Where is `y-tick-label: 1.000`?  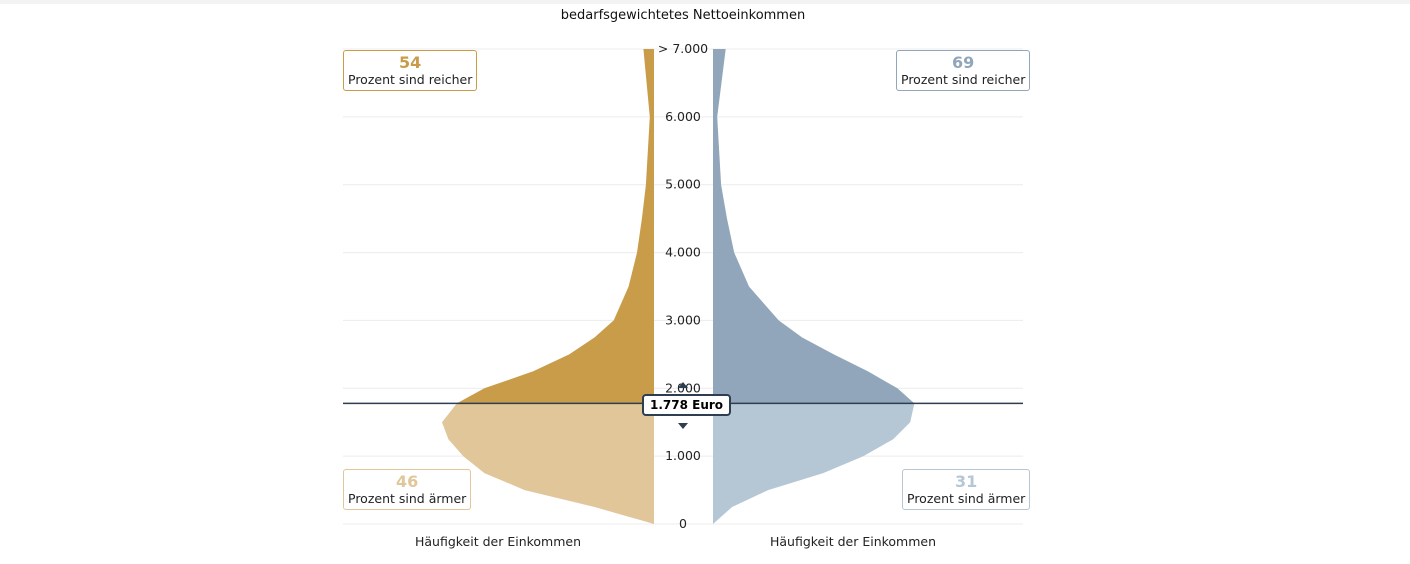
y-tick-label: 1.000 is located at coordinates (683, 455).